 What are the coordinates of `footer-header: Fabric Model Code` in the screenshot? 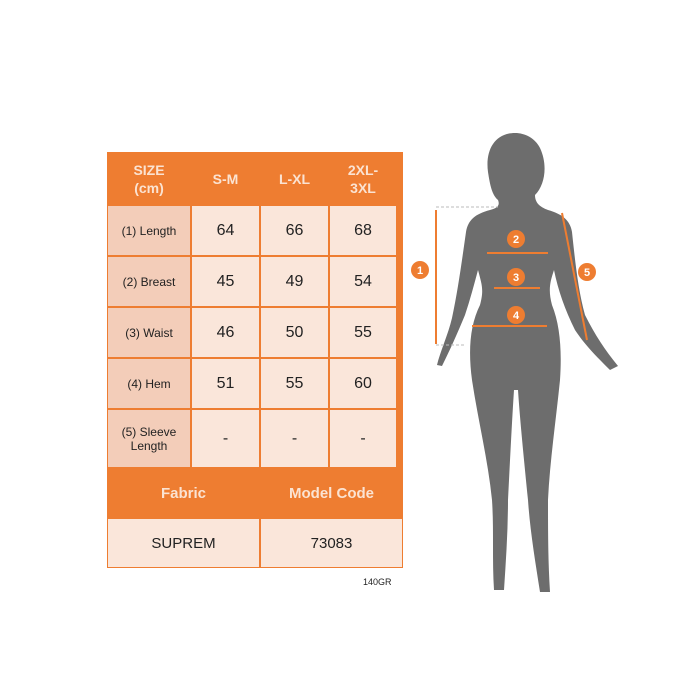 It's located at (255, 493).